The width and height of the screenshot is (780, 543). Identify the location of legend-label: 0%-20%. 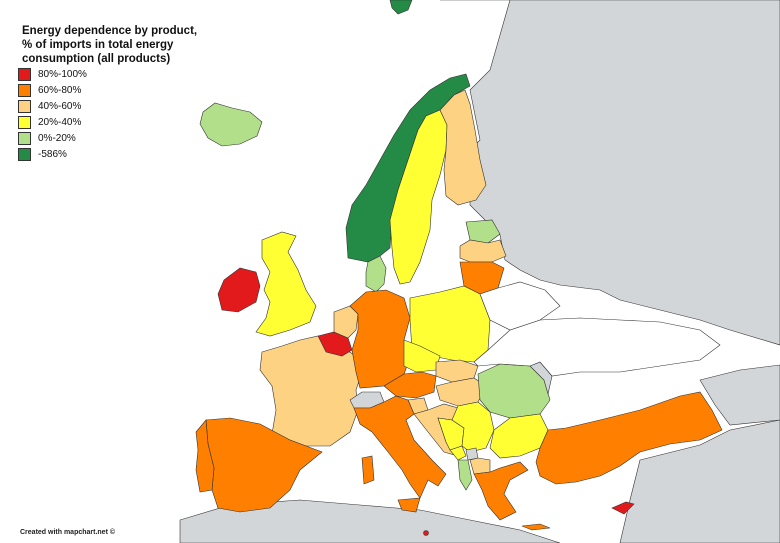
(57, 138).